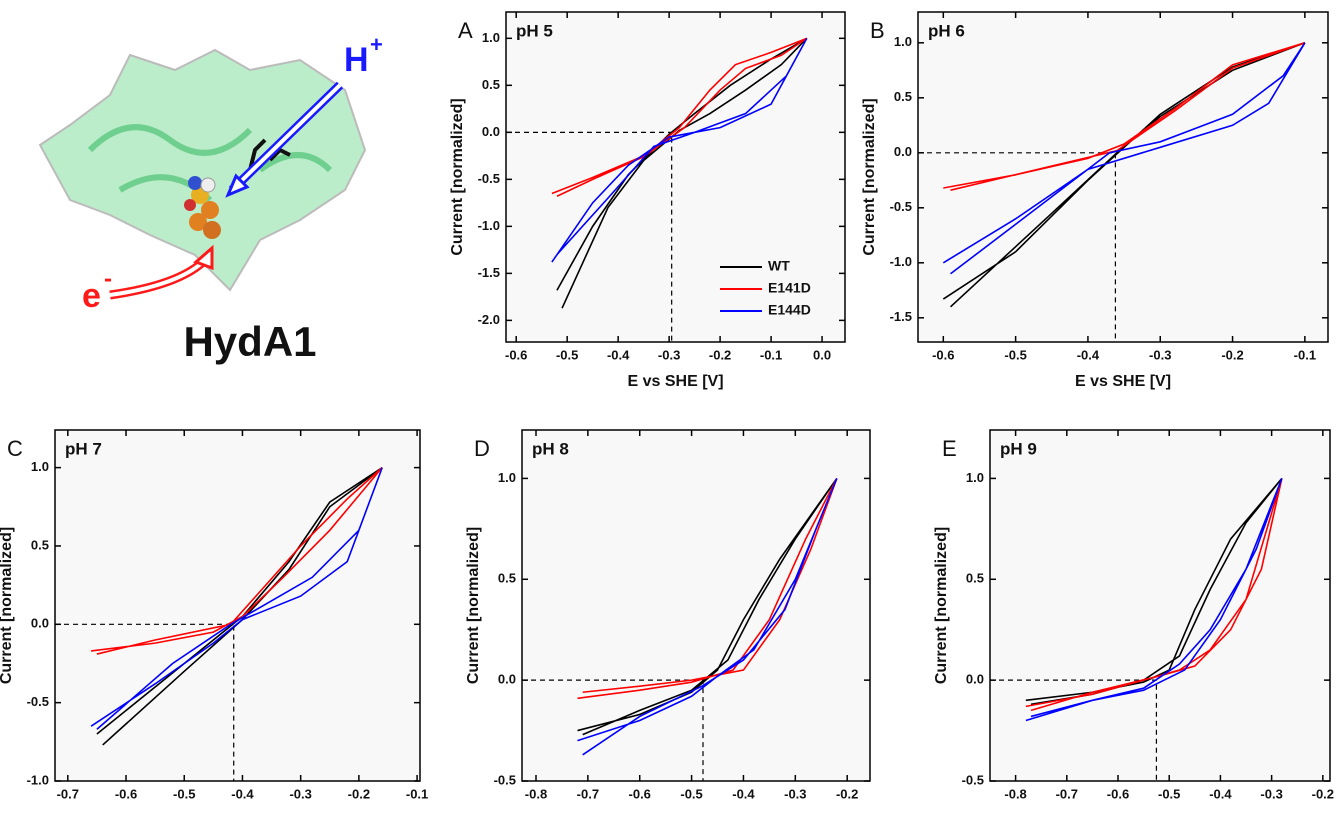  Describe the element at coordinates (877, 30) in the screenshot. I see `panel-label: B` at that location.